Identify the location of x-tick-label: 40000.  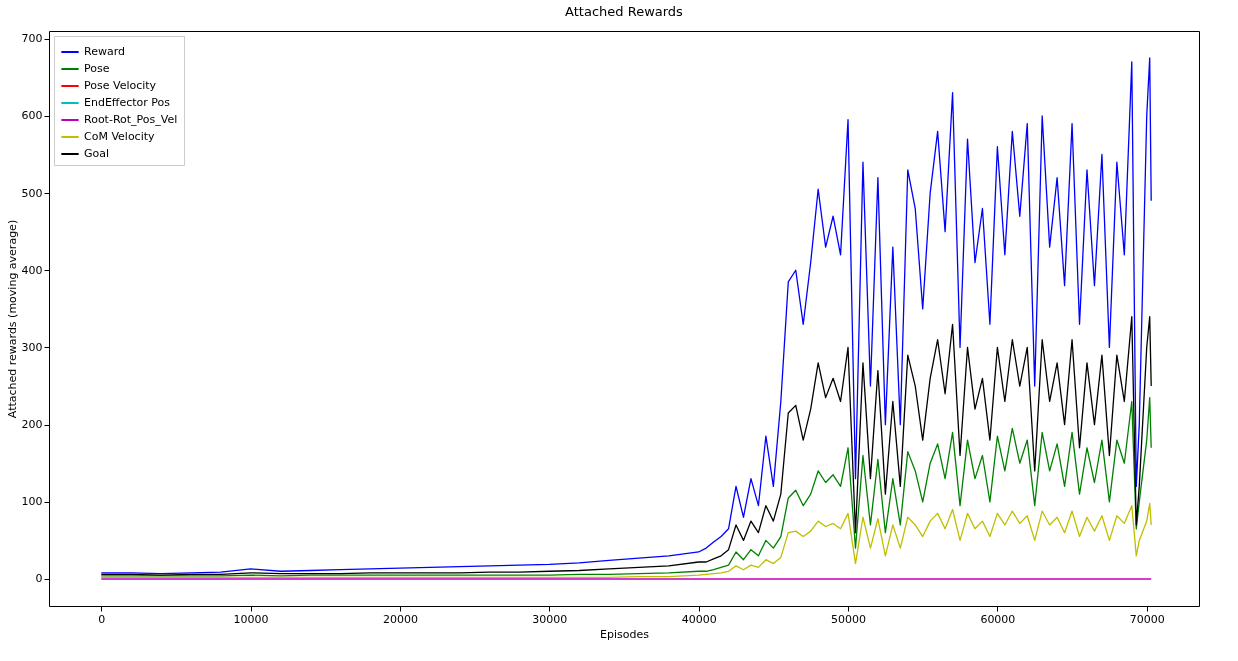
(699, 619).